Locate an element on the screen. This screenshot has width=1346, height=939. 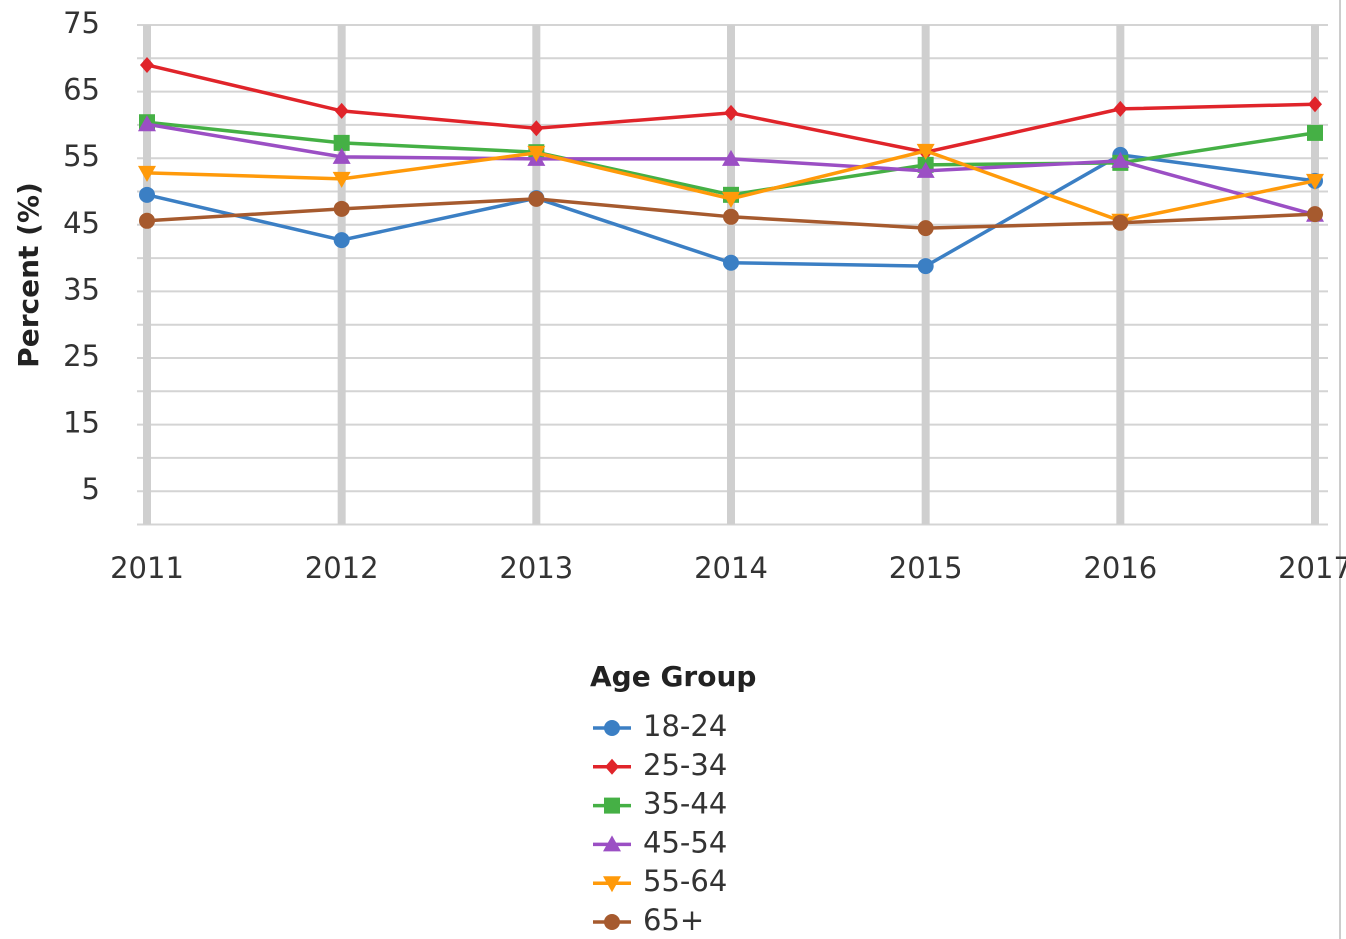
y-tick-label: 5 is located at coordinates (91, 489).